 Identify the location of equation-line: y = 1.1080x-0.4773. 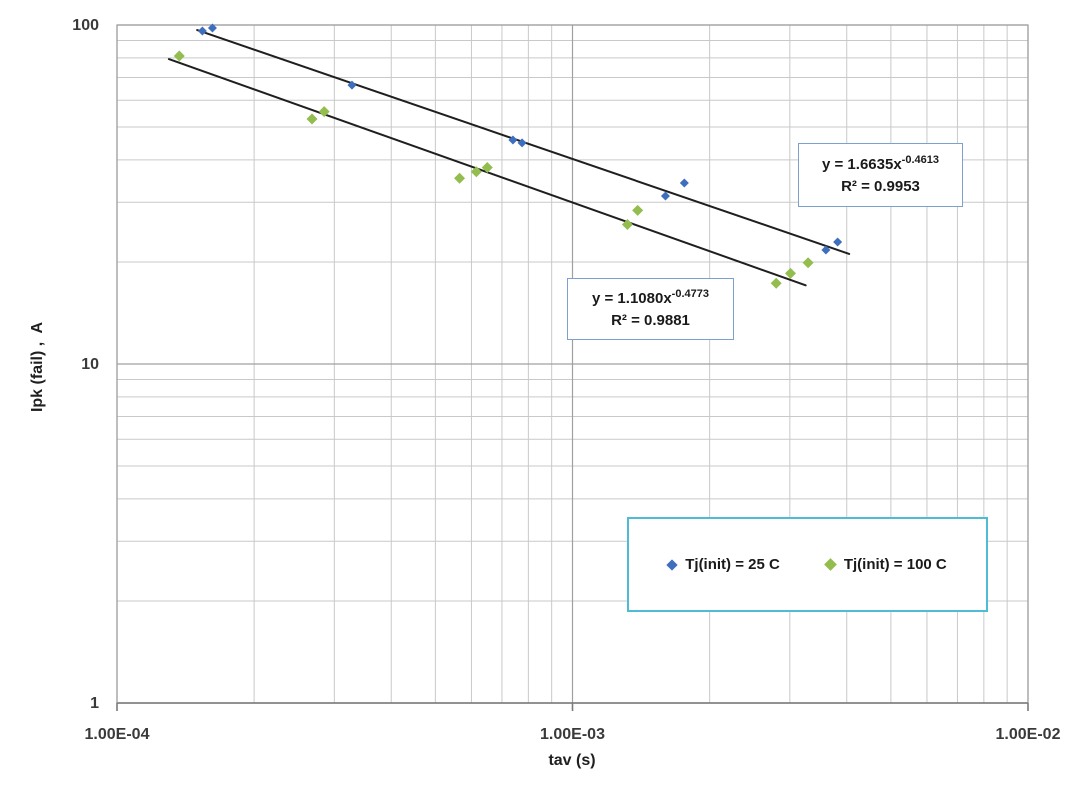
(650, 298).